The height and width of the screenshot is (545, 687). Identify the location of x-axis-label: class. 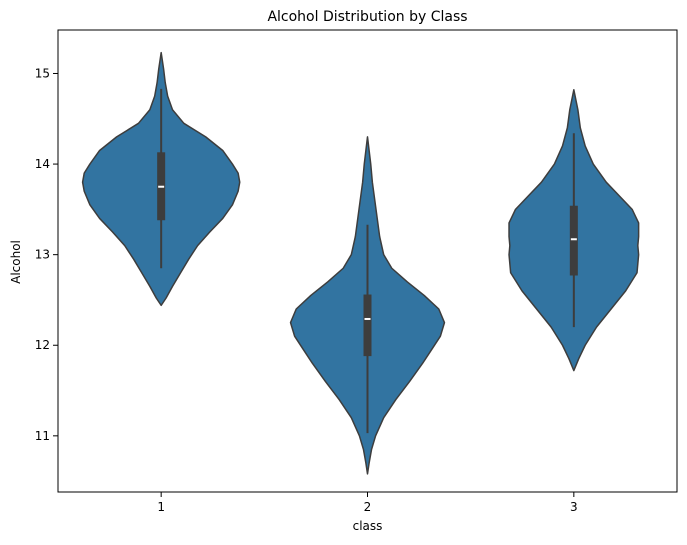
(368, 526).